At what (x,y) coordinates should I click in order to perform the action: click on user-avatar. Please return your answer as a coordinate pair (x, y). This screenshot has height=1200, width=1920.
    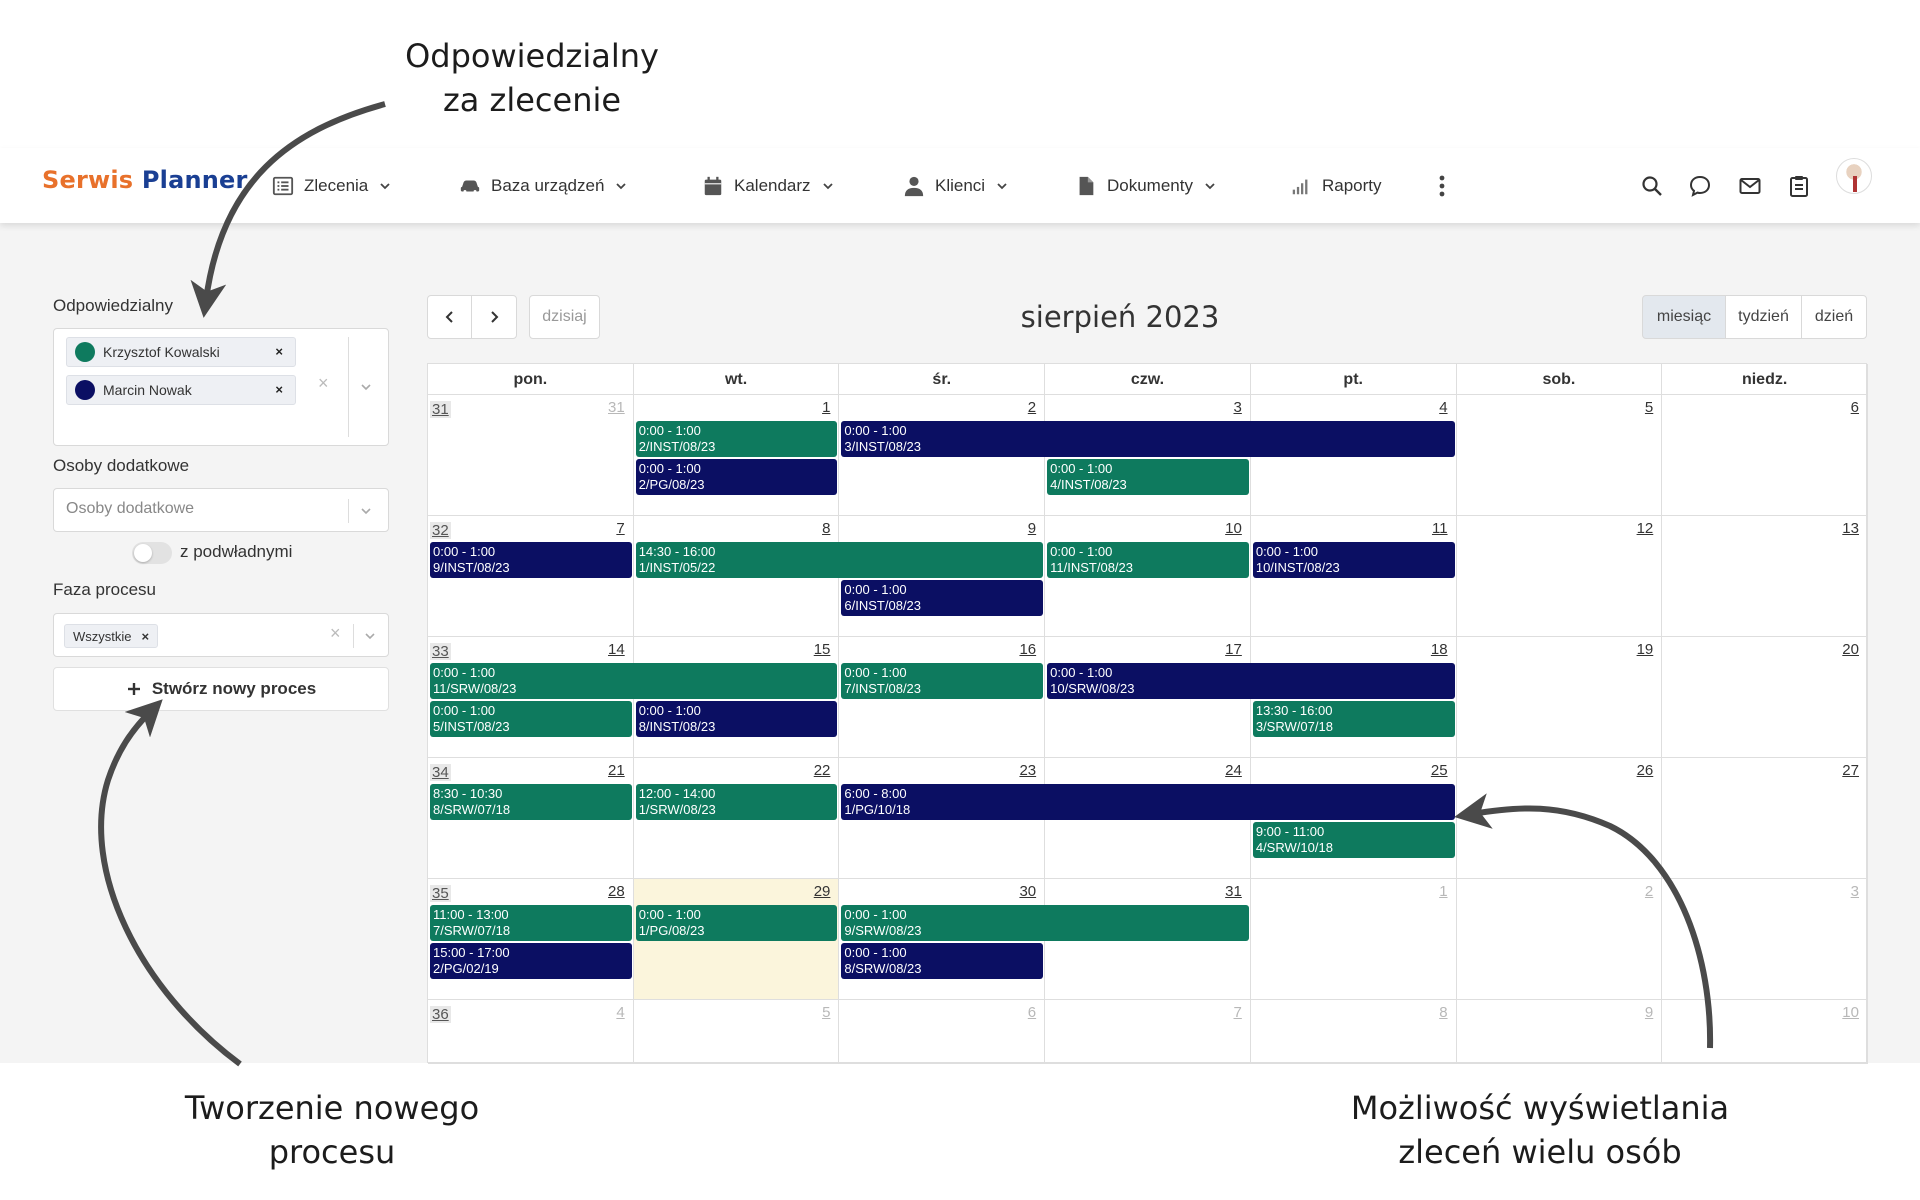
    Looking at the image, I should click on (1854, 176).